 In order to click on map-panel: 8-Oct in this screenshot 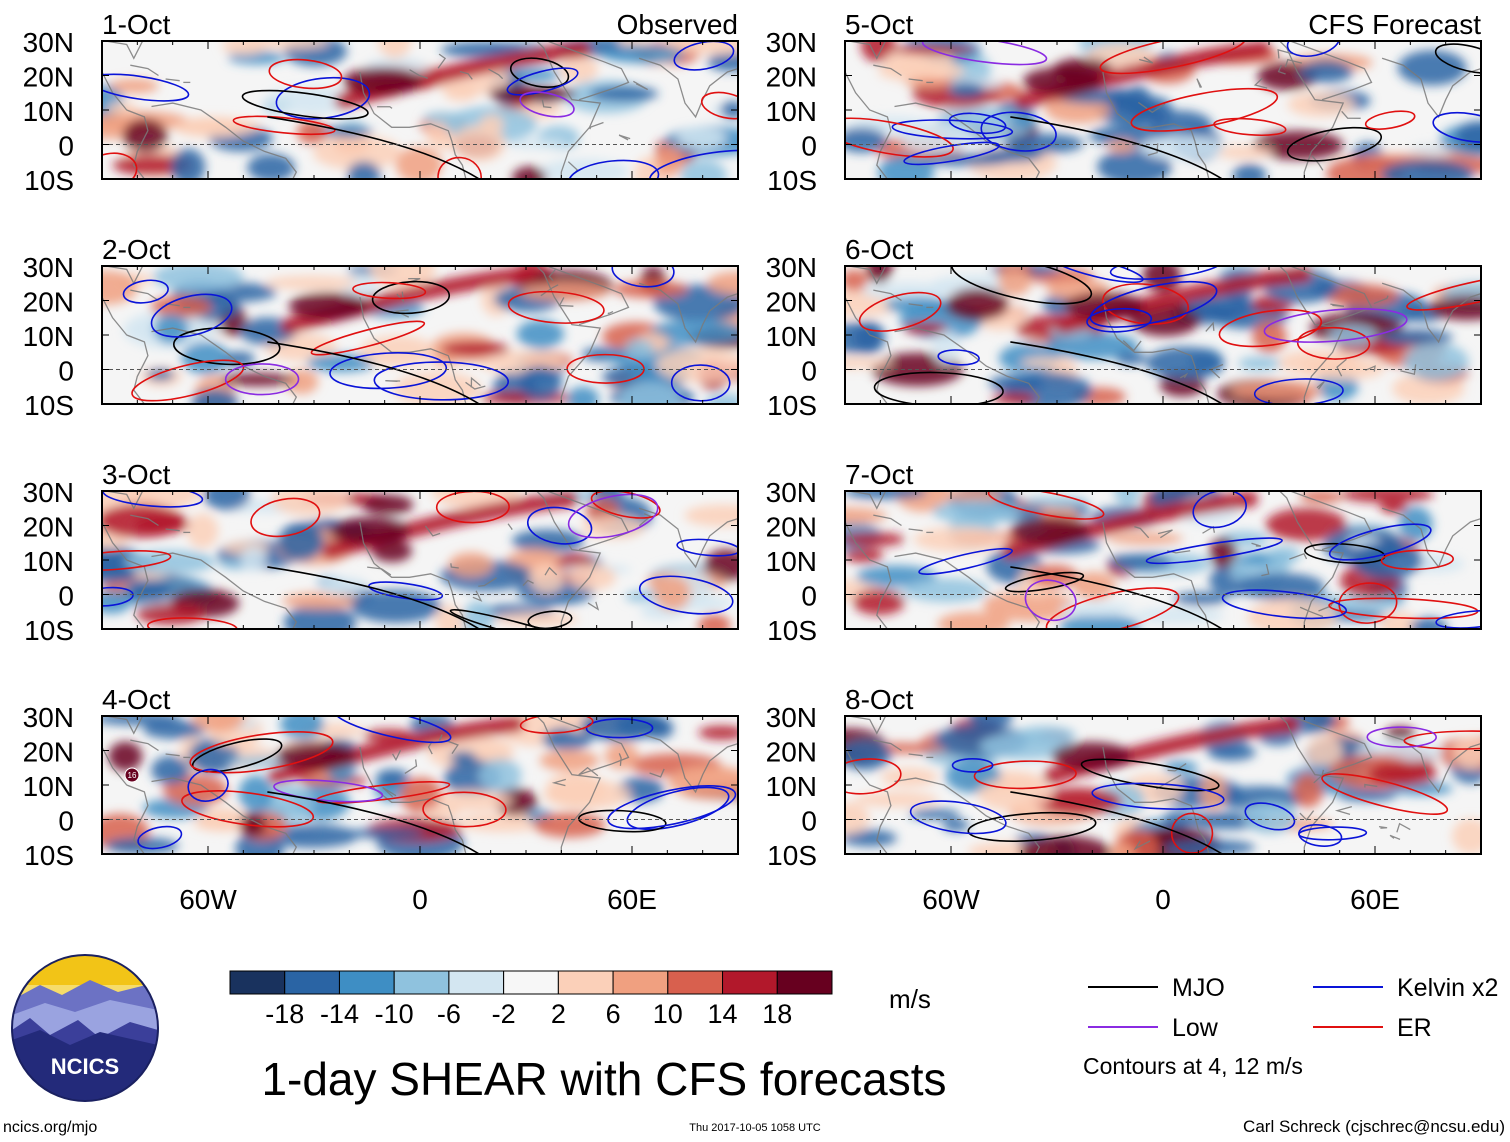, I will do `click(1163, 769)`.